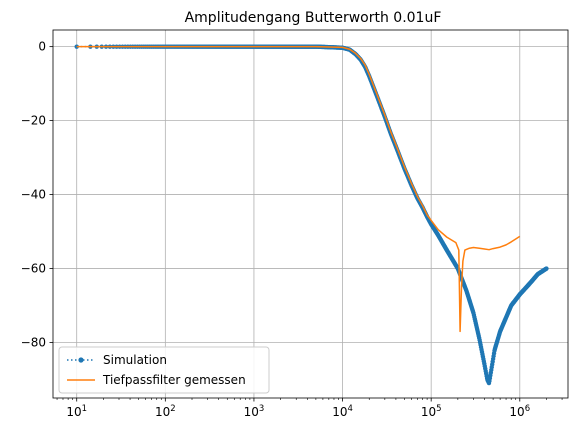 The image size is (577, 434). Describe the element at coordinates (309, 408) in the screenshot. I see `x-axis: 101 102 103 104 105 106` at that location.